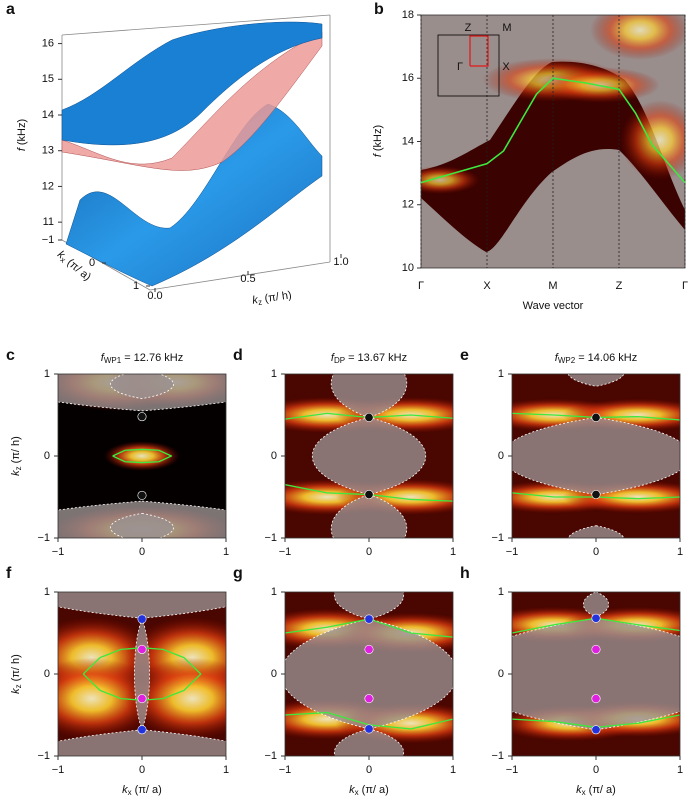 This screenshot has height=812, width=692. What do you see at coordinates (607, 358) in the screenshot?
I see `panel-title-text: = 14.06 kHz` at bounding box center [607, 358].